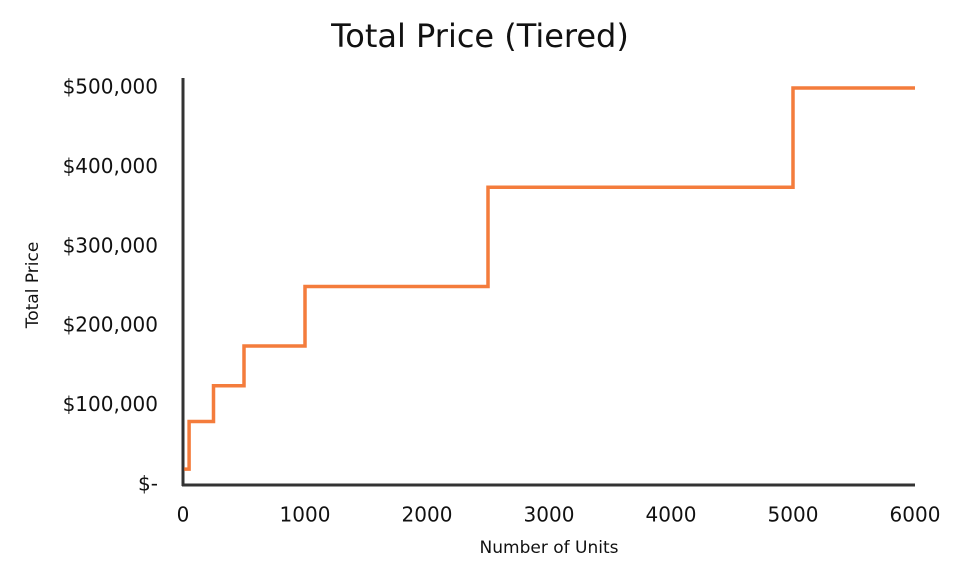 This screenshot has width=960, height=577. I want to click on y-tick-label: $-, so click(148, 484).